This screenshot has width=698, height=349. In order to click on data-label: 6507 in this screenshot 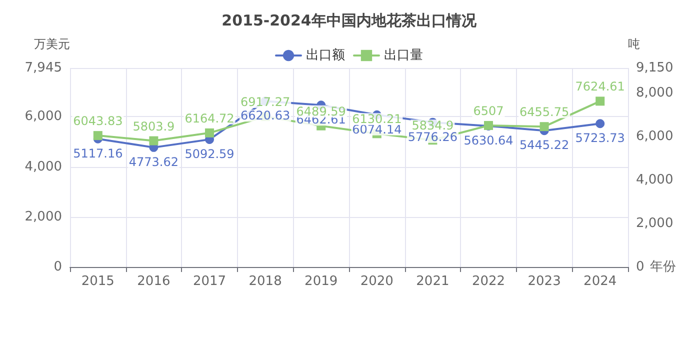, I will do `click(488, 111)`.